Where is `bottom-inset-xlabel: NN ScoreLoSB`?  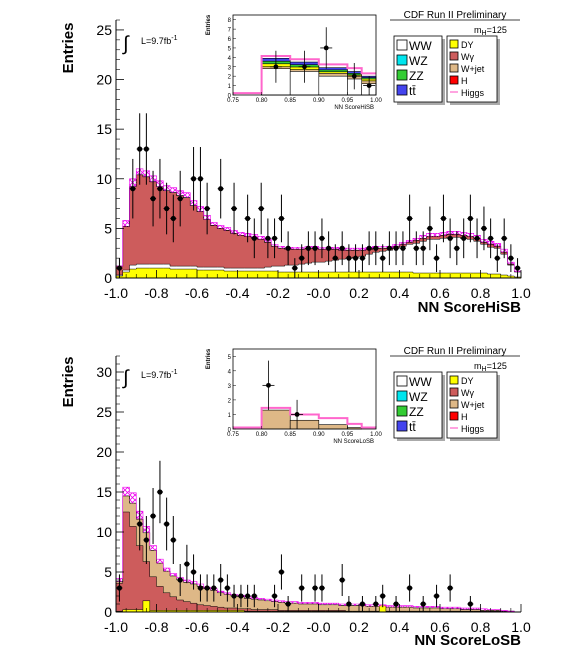 bottom-inset-xlabel: NN ScoreLoSB is located at coordinates (353, 442).